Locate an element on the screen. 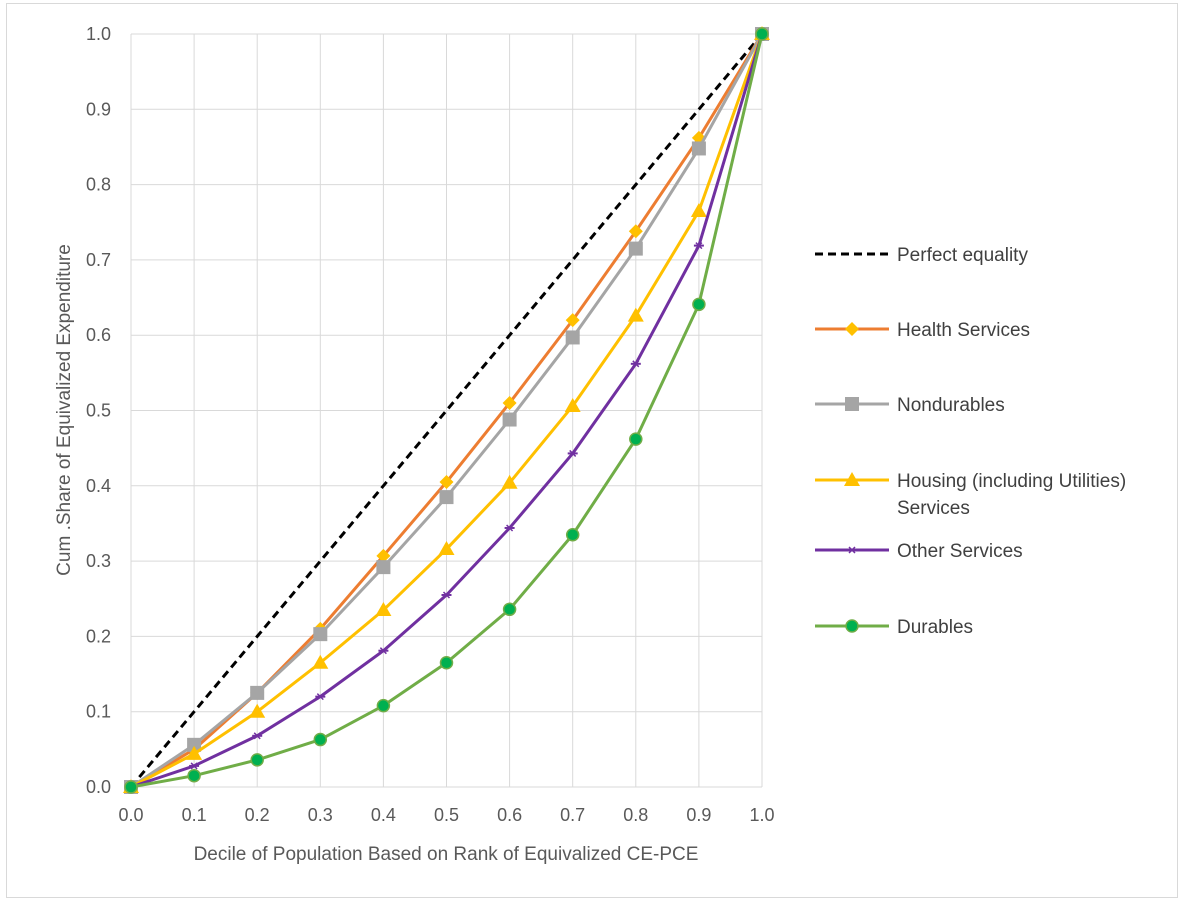 This screenshot has height=902, width=1186. y-axis-title: Cum .Share of Equivalized Expenditure is located at coordinates (64, 410).